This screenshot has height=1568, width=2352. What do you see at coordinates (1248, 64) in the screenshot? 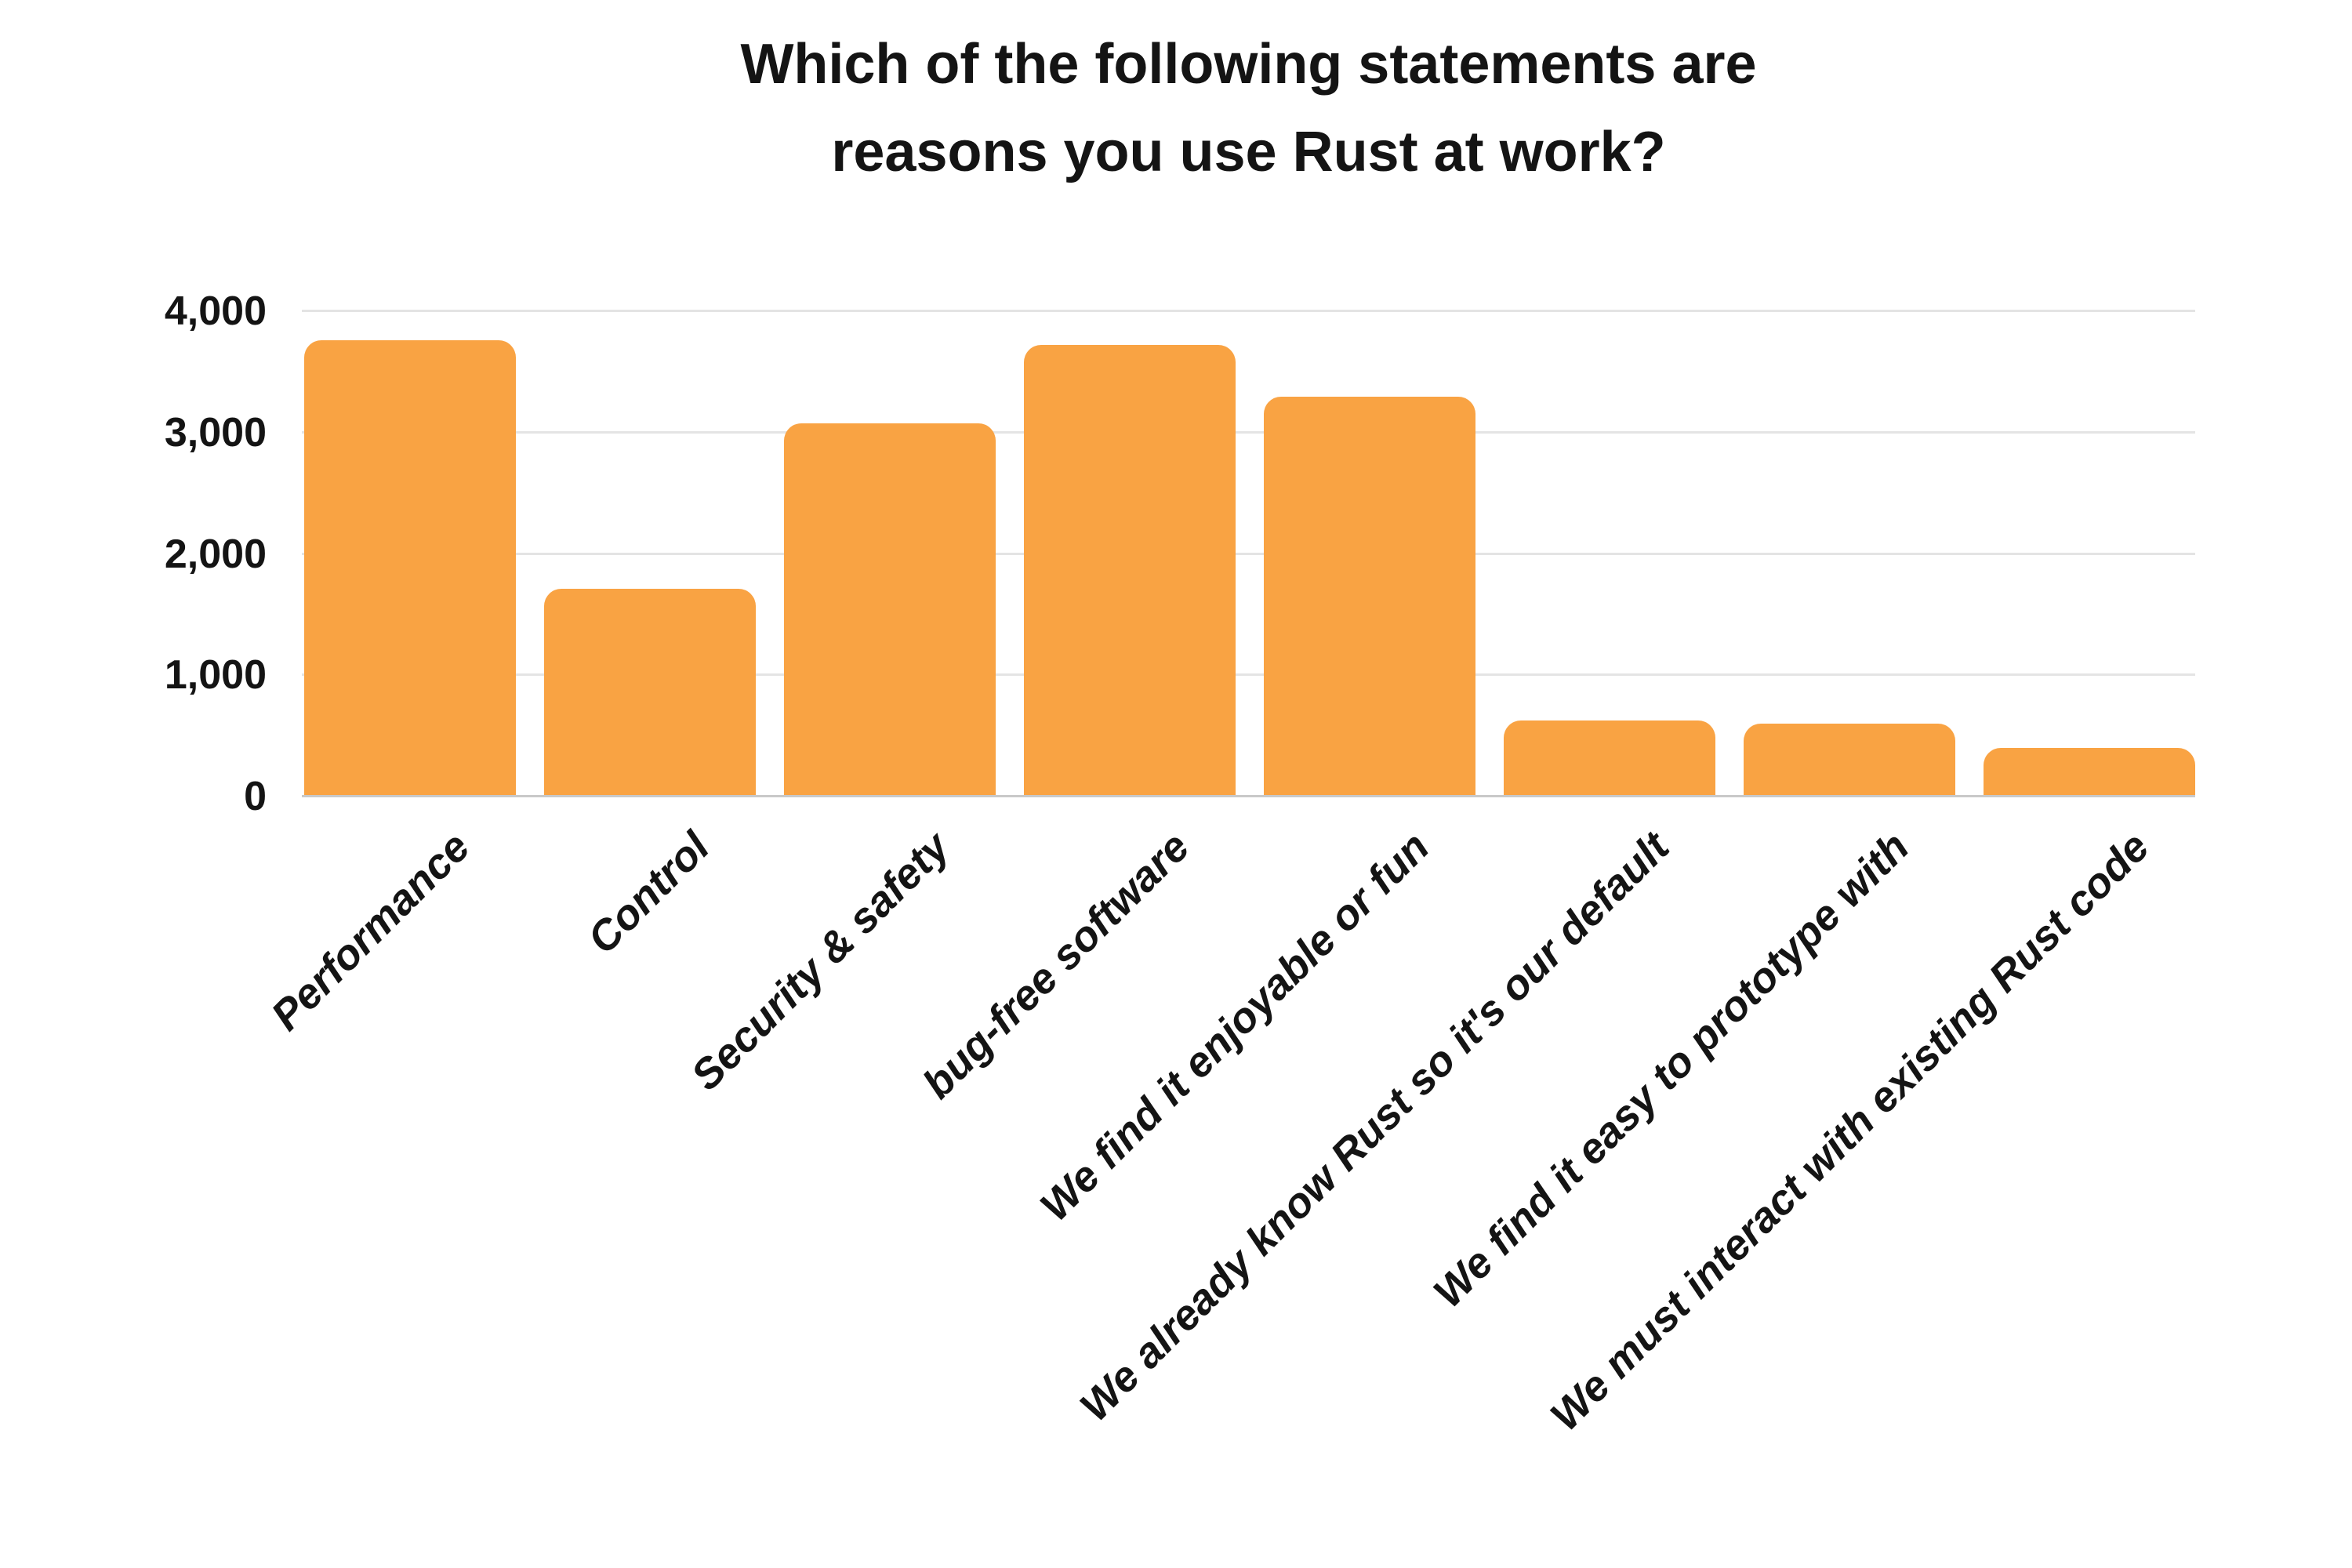
I see `chart-title-line-1: Which of the following statements are` at bounding box center [1248, 64].